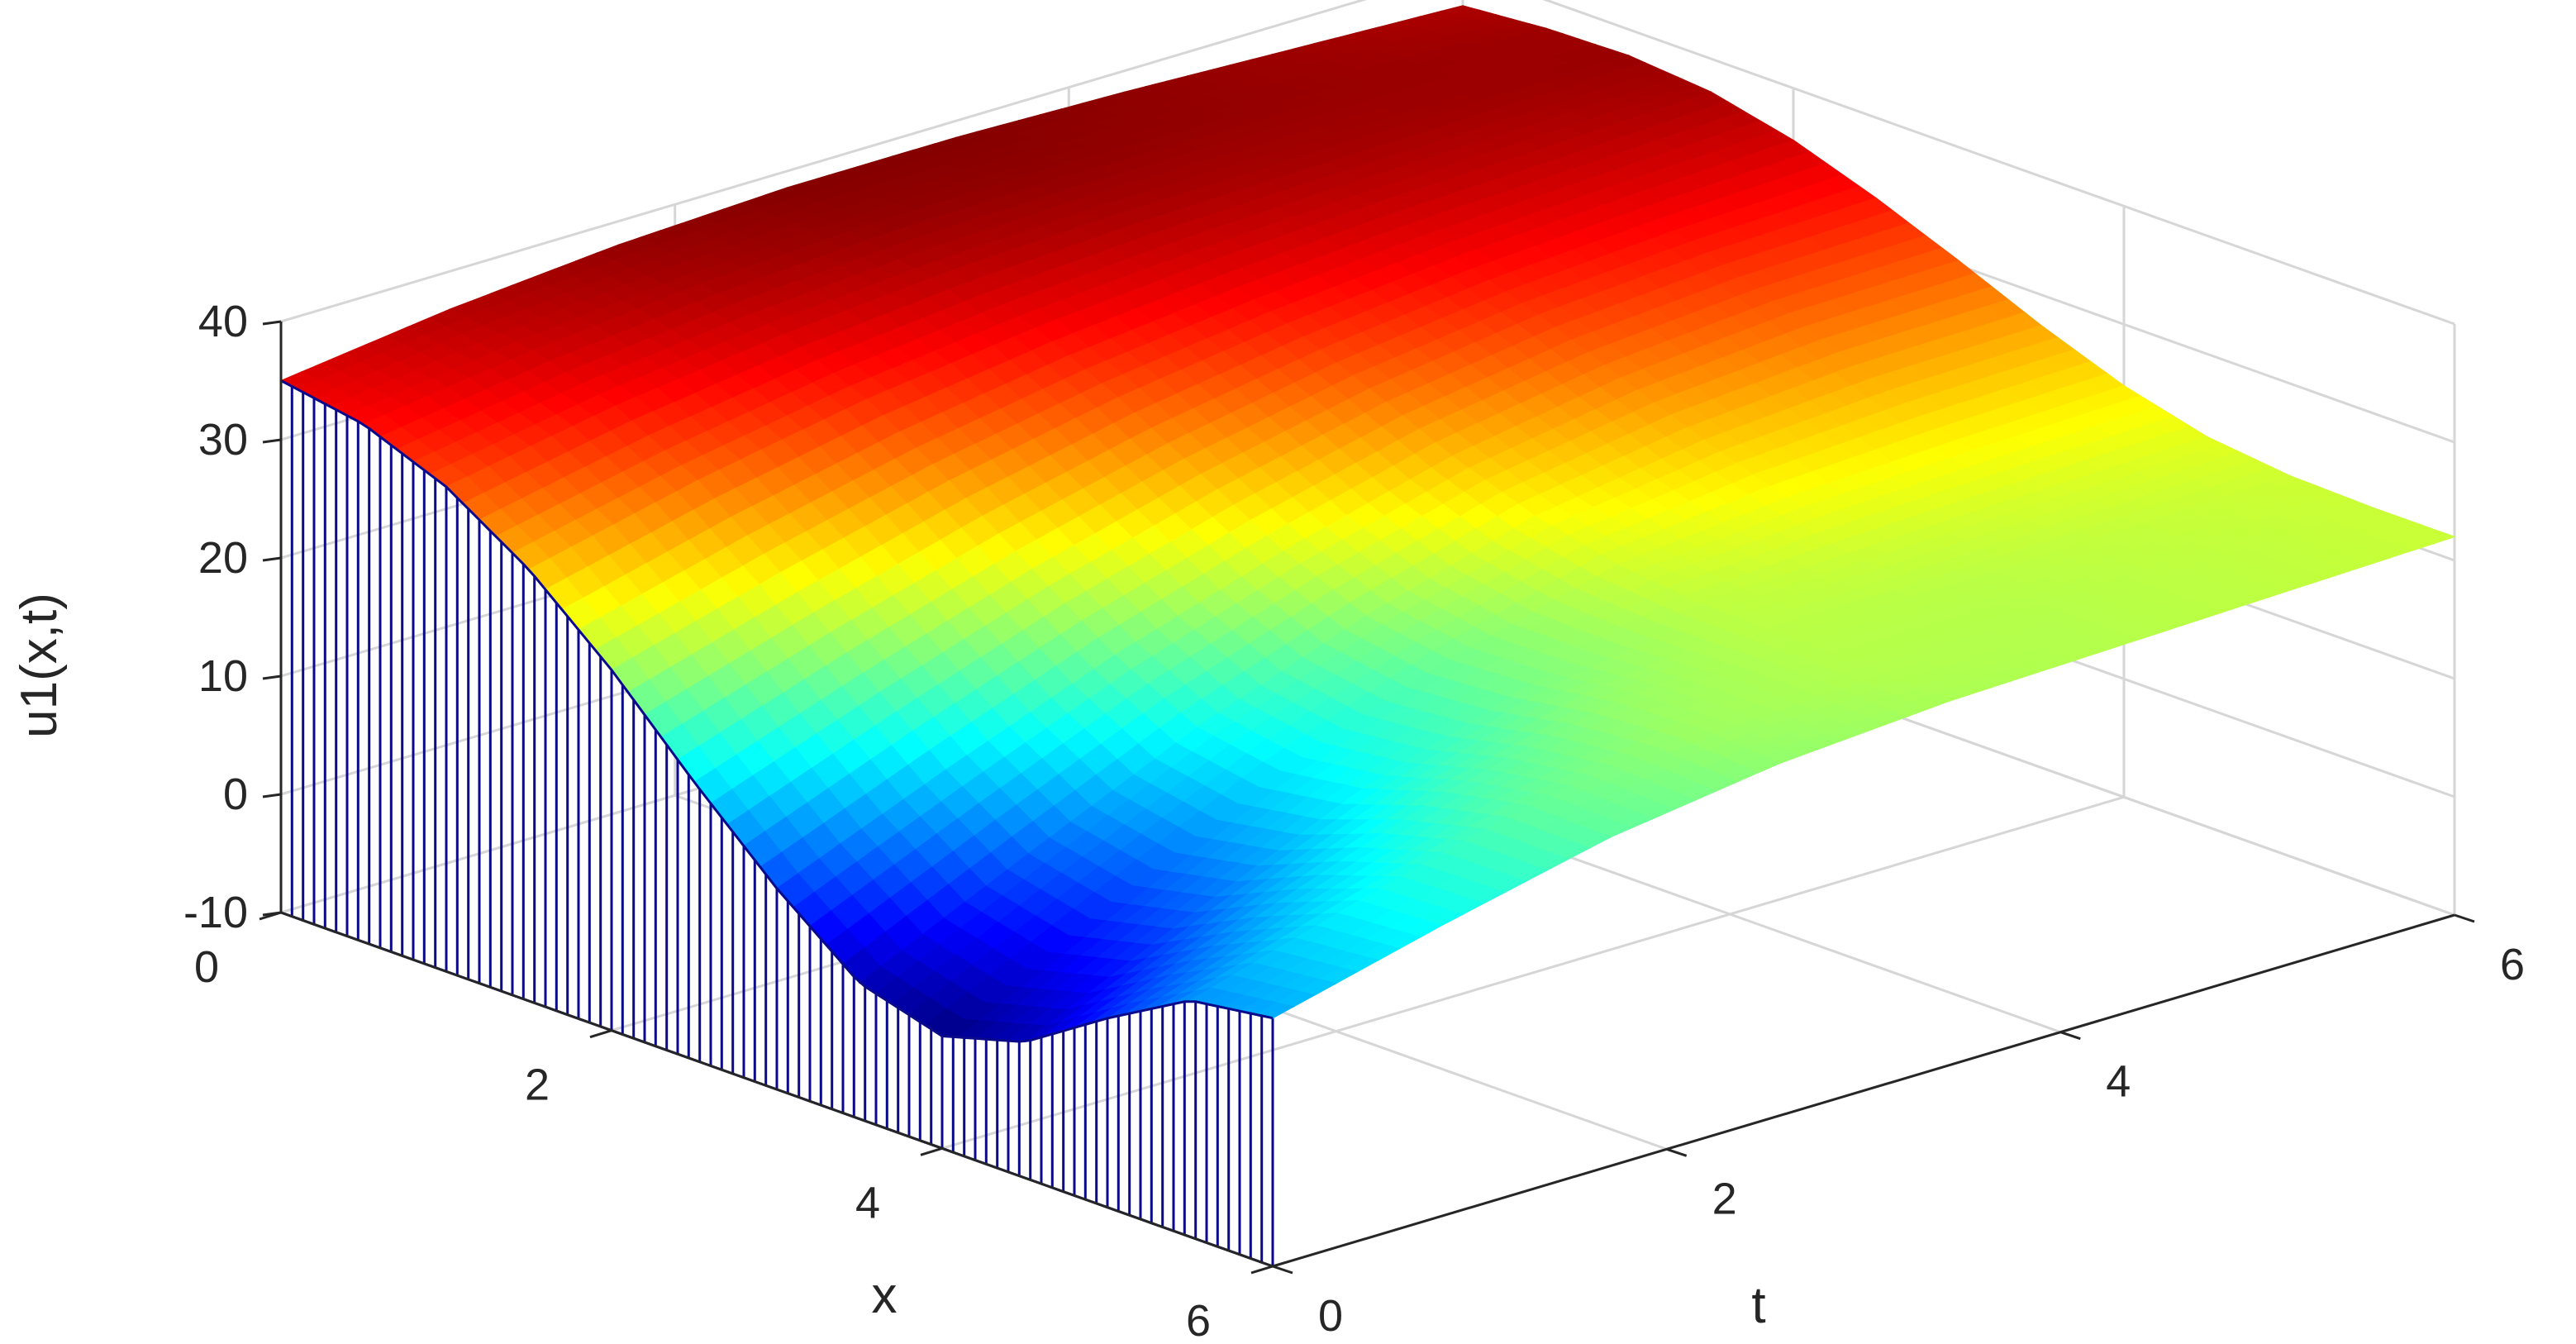 This screenshot has width=2576, height=1344. What do you see at coordinates (223, 558) in the screenshot?
I see `z-tick-label: 20` at bounding box center [223, 558].